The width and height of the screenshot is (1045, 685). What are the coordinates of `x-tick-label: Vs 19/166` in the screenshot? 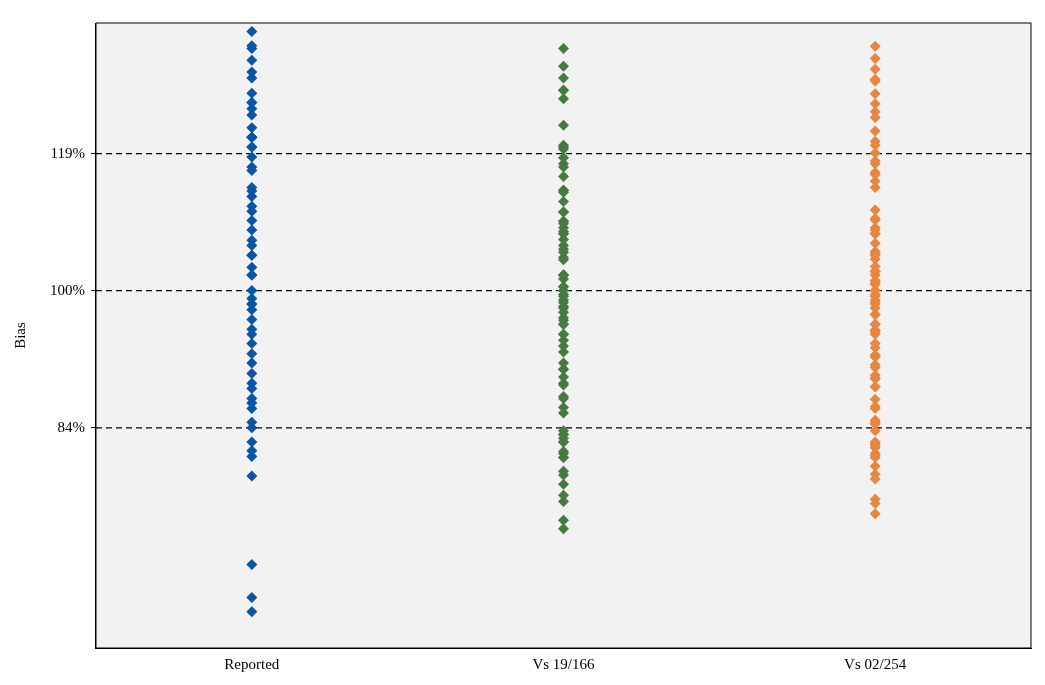 It's located at (564, 663).